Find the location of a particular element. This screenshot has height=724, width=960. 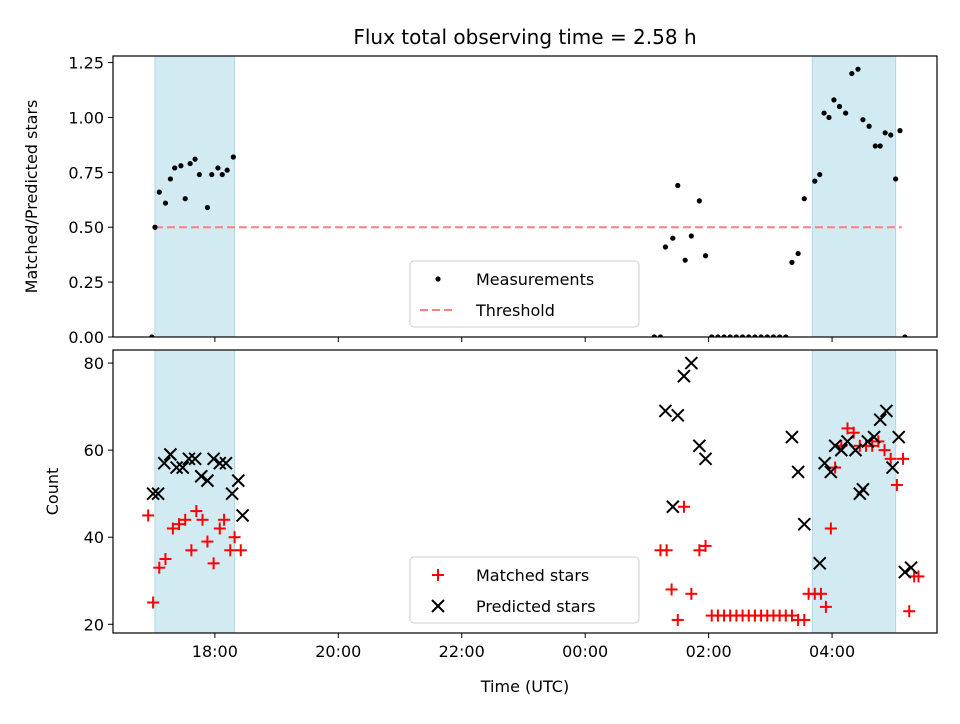

count-y-tick-label: 20 is located at coordinates (94, 624).